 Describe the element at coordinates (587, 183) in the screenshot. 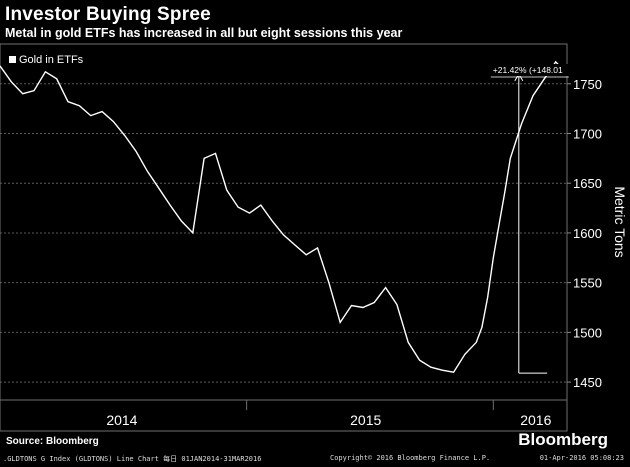

I see `y-tick-label-1650: 1650` at that location.